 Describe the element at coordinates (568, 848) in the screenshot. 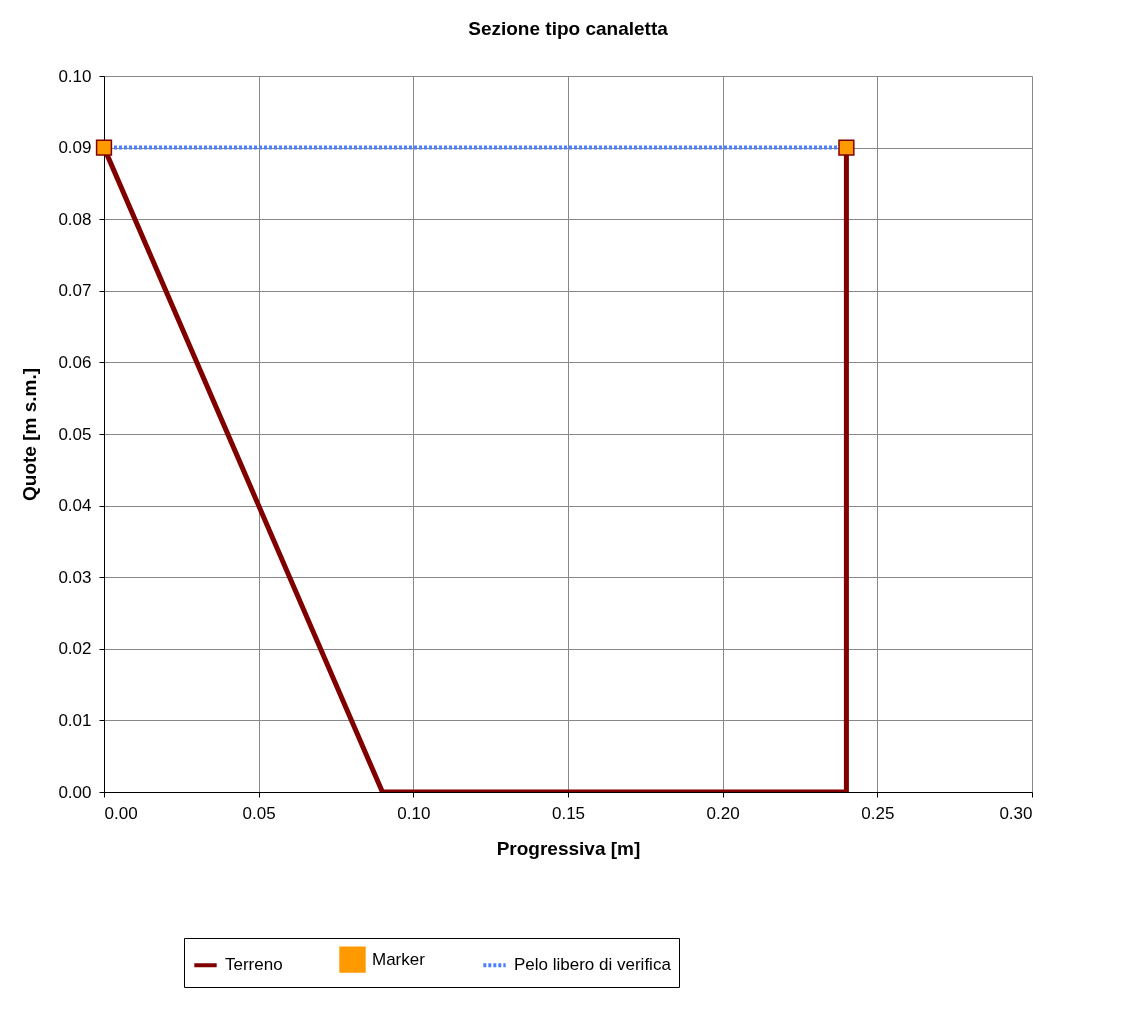

I see `x-axis-title: Progressiva [m]` at that location.